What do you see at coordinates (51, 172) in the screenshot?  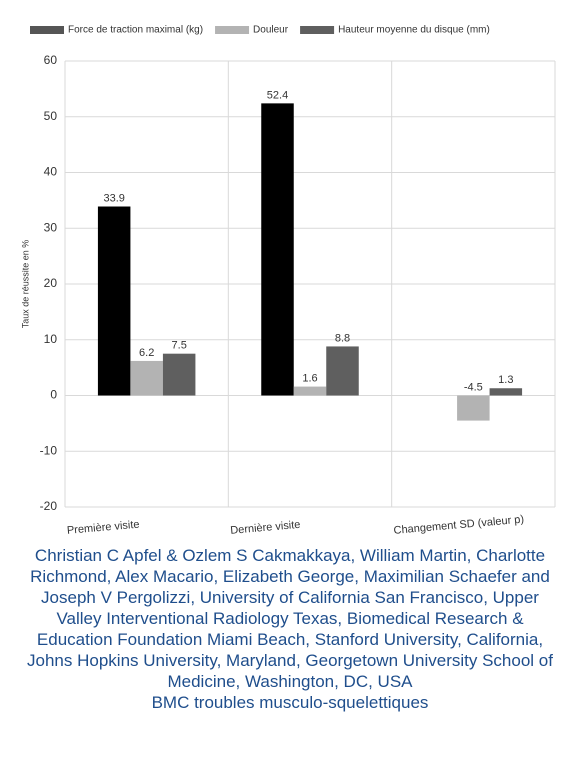 I see `y-tick-label: 40` at bounding box center [51, 172].